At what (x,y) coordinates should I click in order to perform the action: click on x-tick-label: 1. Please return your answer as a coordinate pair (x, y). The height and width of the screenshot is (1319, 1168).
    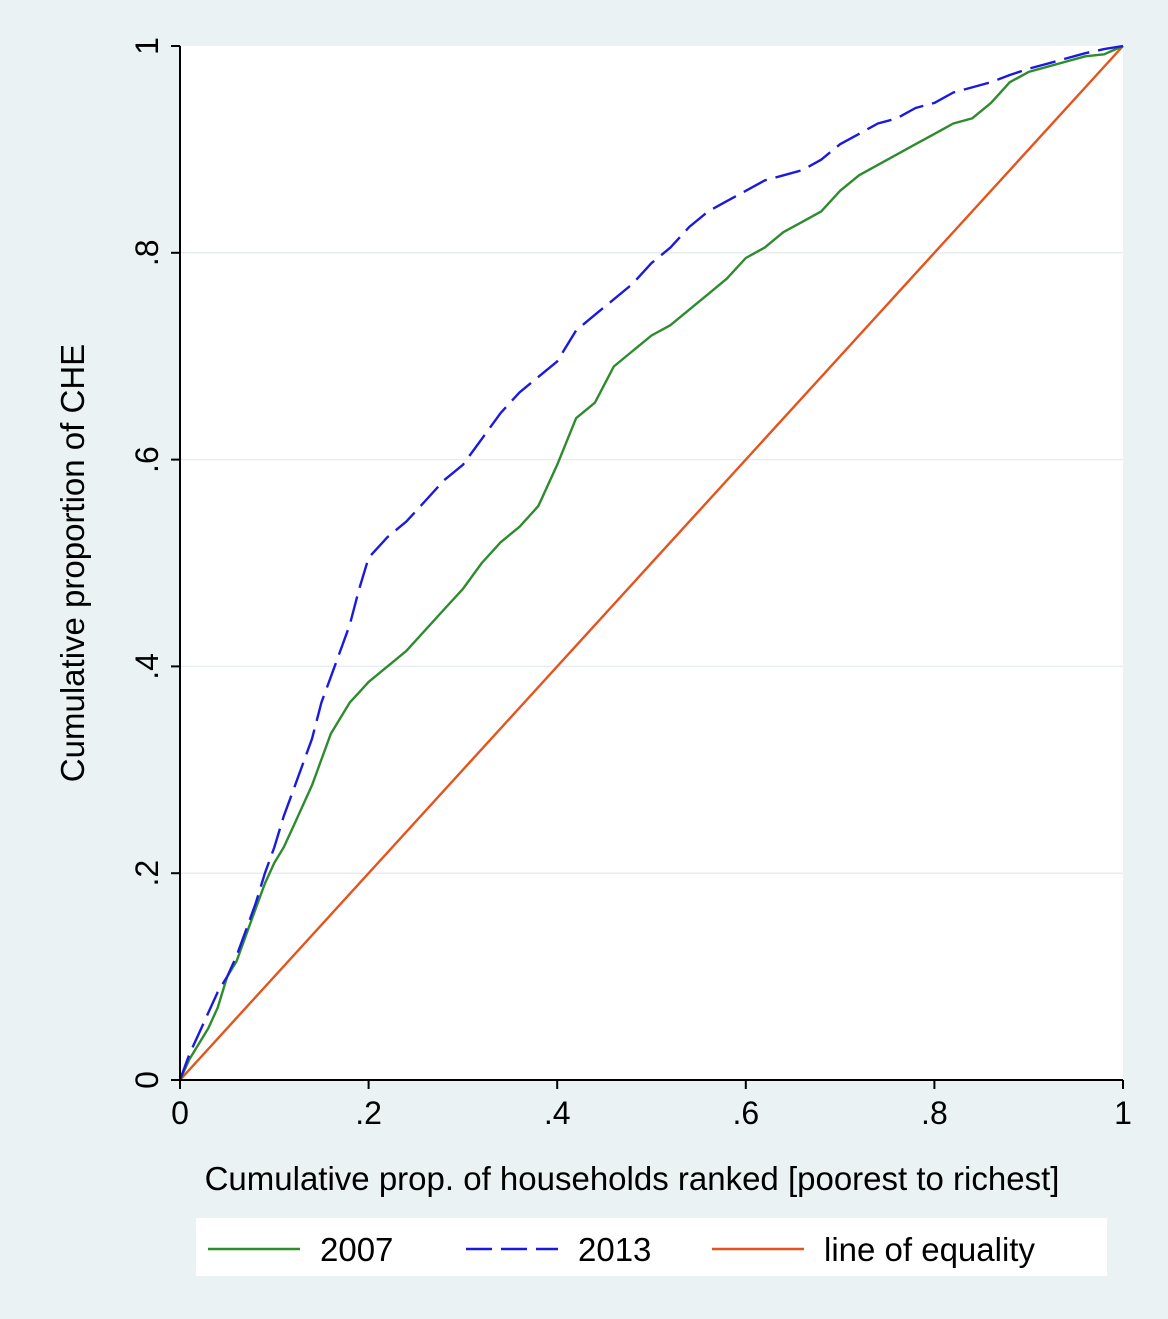
    Looking at the image, I should click on (1123, 1113).